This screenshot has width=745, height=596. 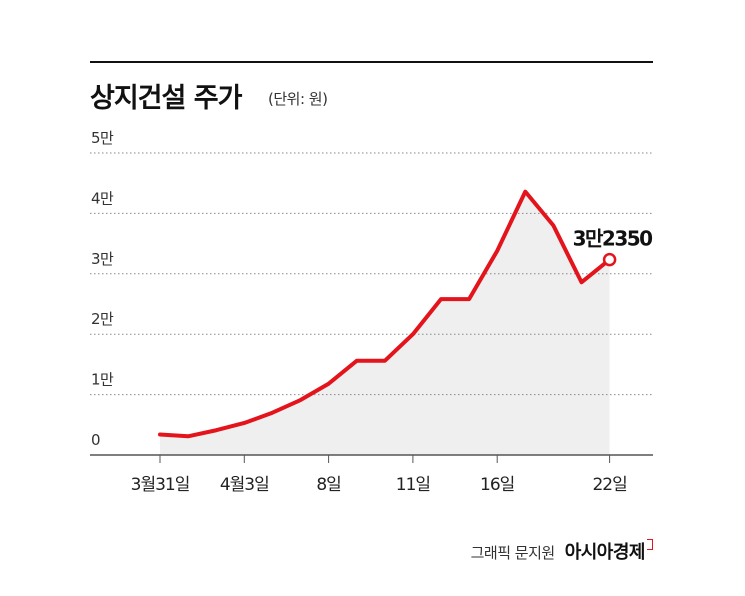 What do you see at coordinates (102, 198) in the screenshot?
I see `y-tick-label: 4만` at bounding box center [102, 198].